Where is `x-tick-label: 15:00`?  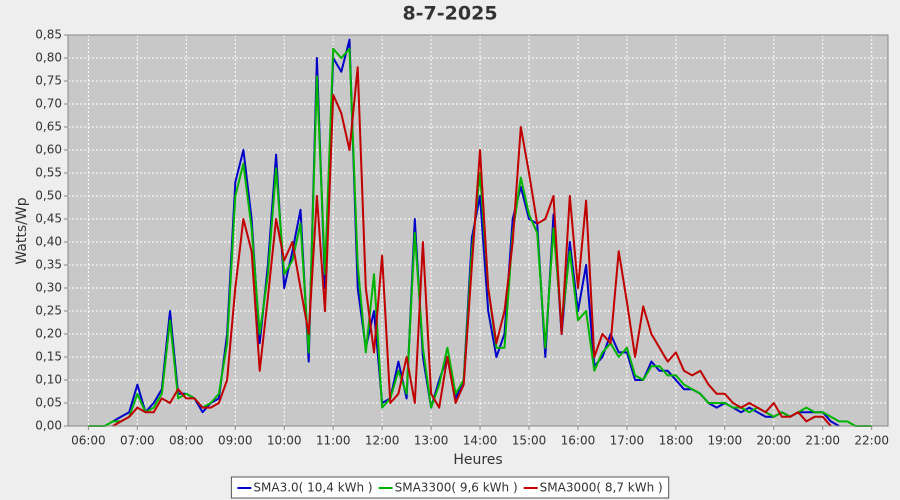
x-tick-label: 15:00 is located at coordinates (529, 441).